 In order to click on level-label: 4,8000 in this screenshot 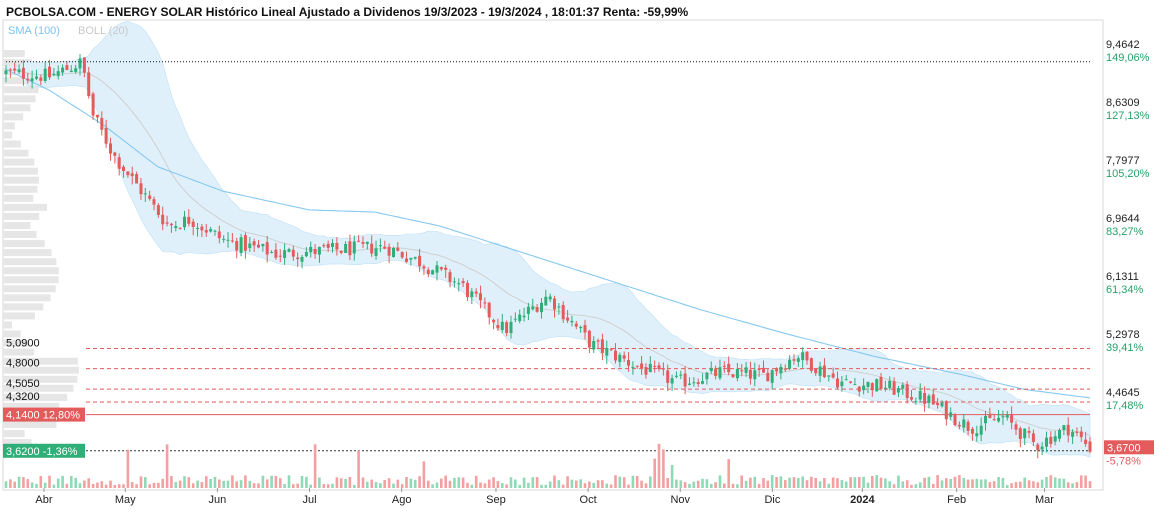, I will do `click(23, 364)`.